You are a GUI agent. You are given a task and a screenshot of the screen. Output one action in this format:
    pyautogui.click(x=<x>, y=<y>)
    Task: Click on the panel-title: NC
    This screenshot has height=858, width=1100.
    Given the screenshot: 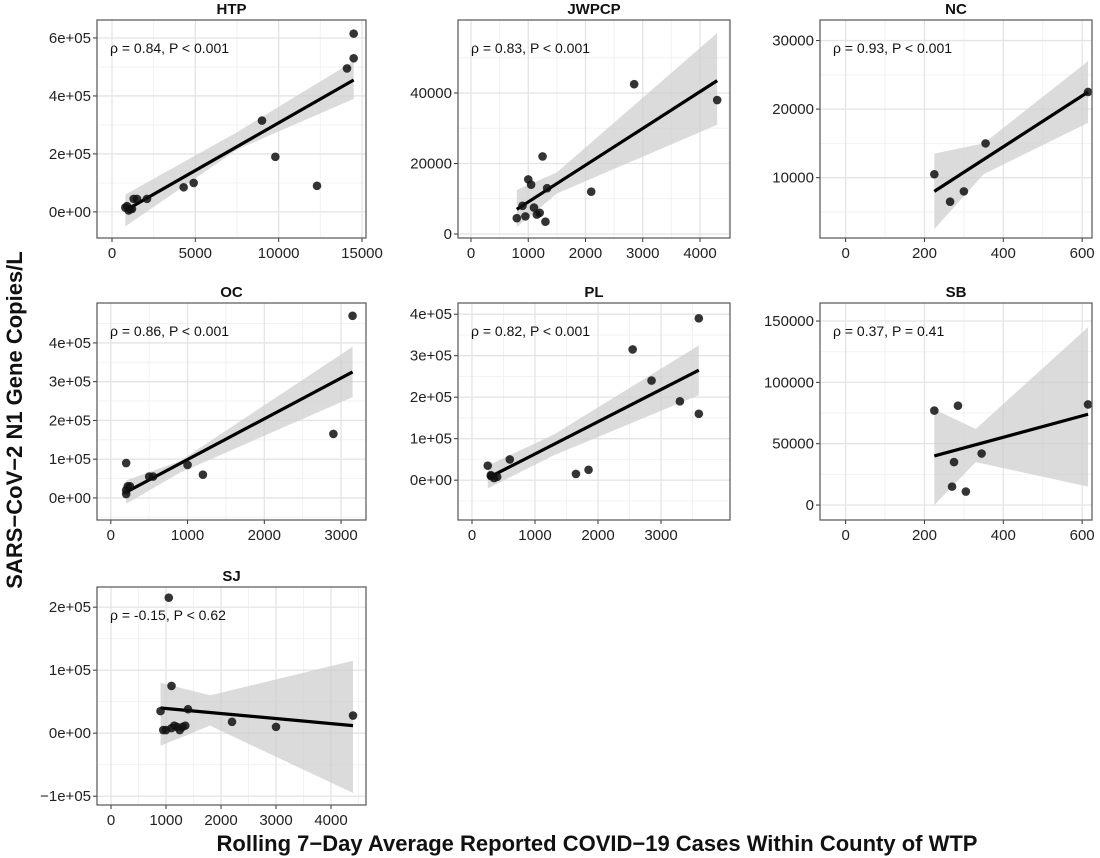 What is the action you would take?
    pyautogui.click(x=956, y=9)
    